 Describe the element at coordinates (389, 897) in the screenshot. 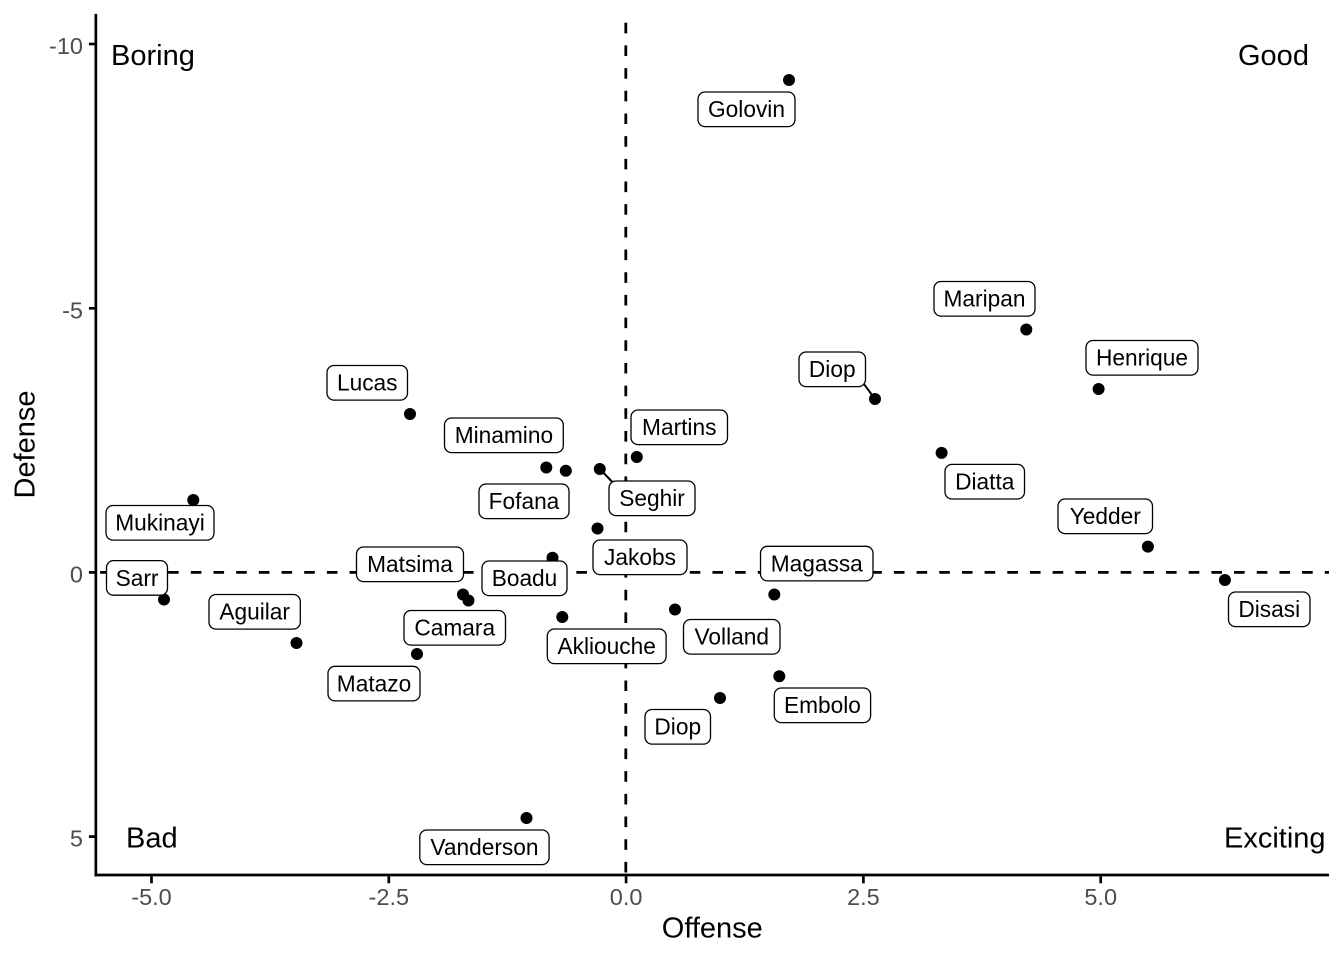

I see `svg-text: -2.5` at that location.